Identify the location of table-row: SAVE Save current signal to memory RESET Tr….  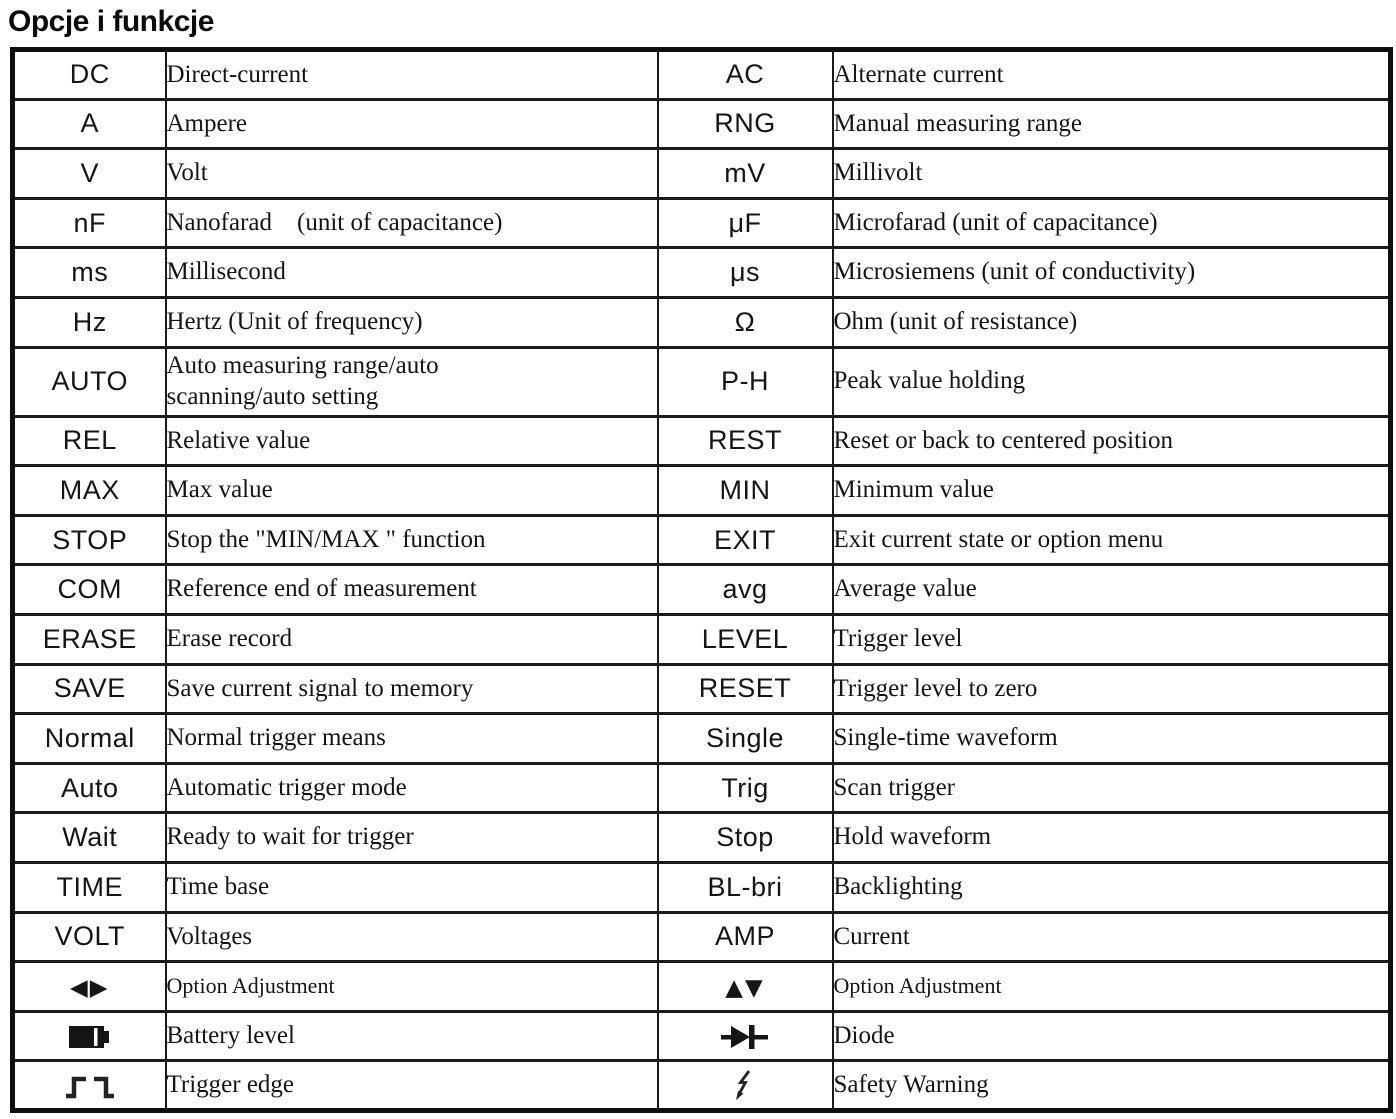
(701, 689).